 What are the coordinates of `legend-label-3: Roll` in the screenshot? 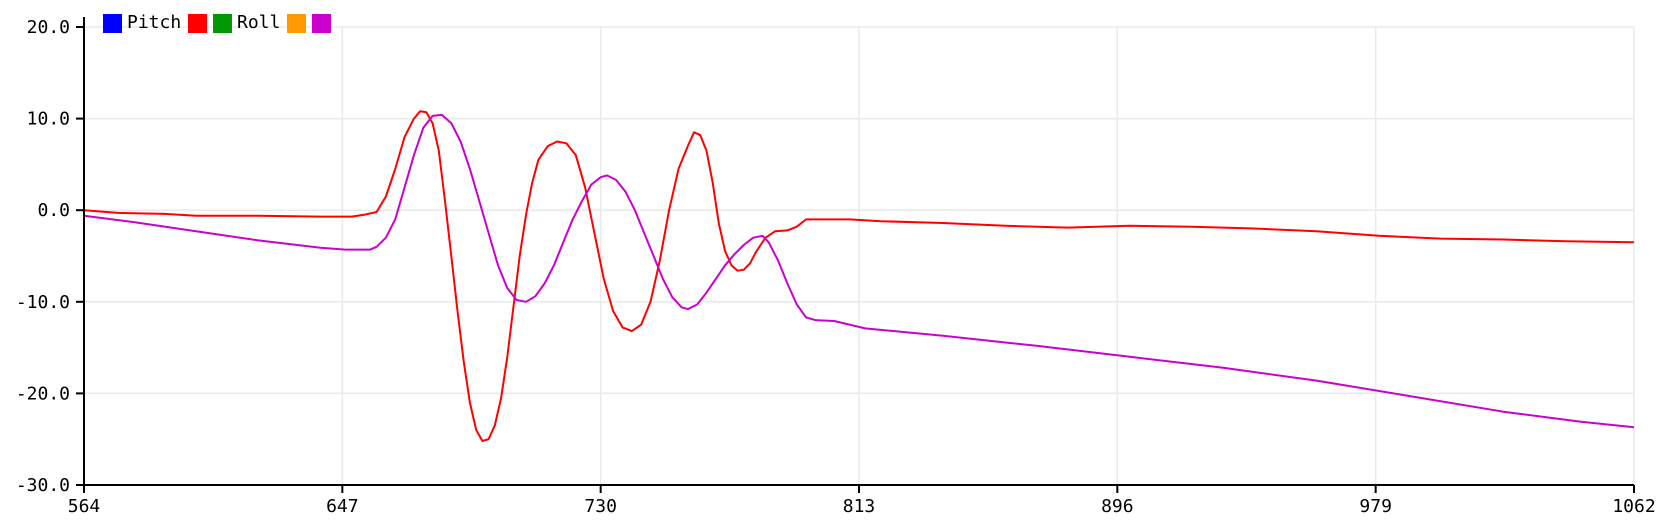 It's located at (258, 22).